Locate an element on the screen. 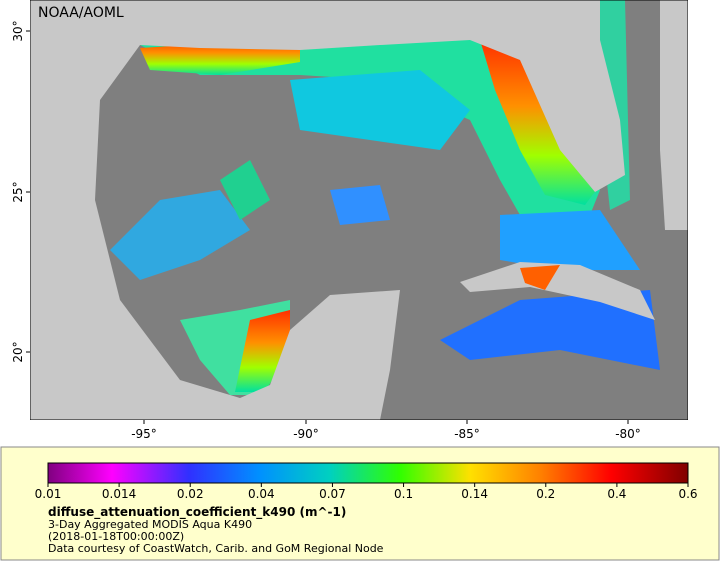  colorbar-label: 0.014 is located at coordinates (119, 494).